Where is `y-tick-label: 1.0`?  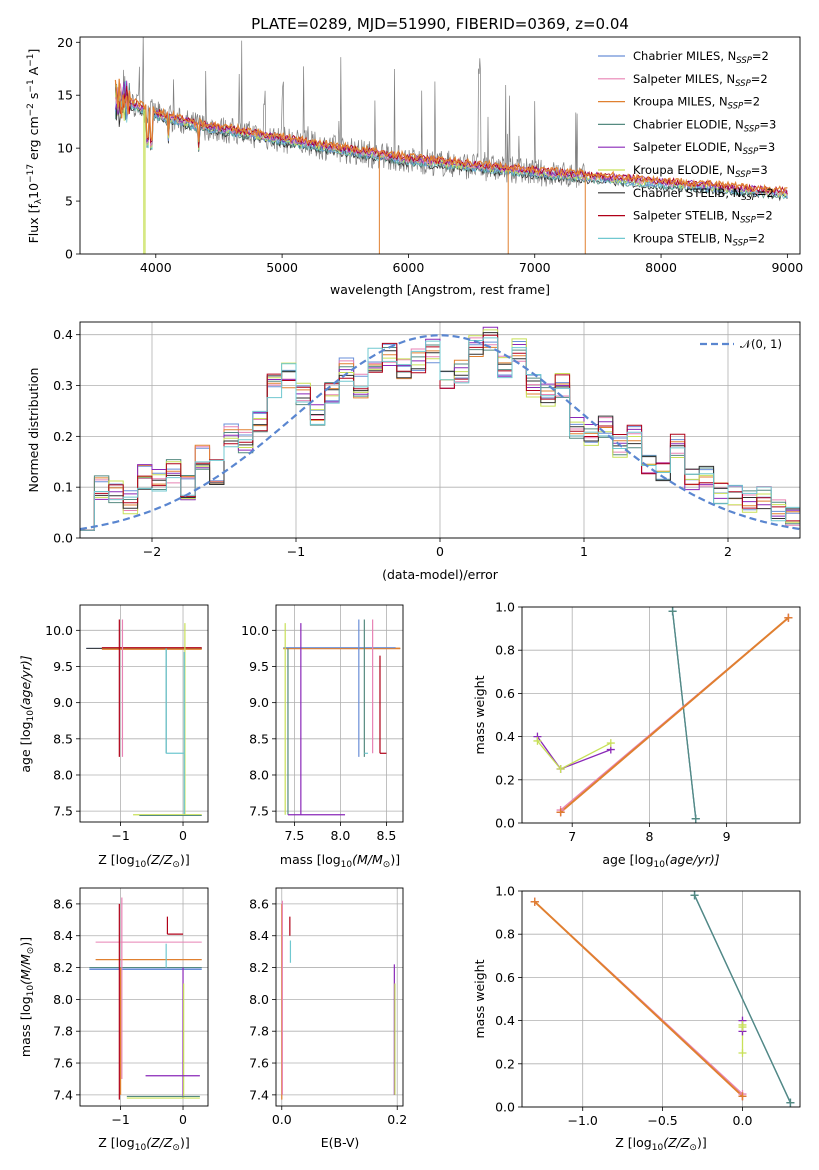 y-tick-label: 1.0 is located at coordinates (505, 607).